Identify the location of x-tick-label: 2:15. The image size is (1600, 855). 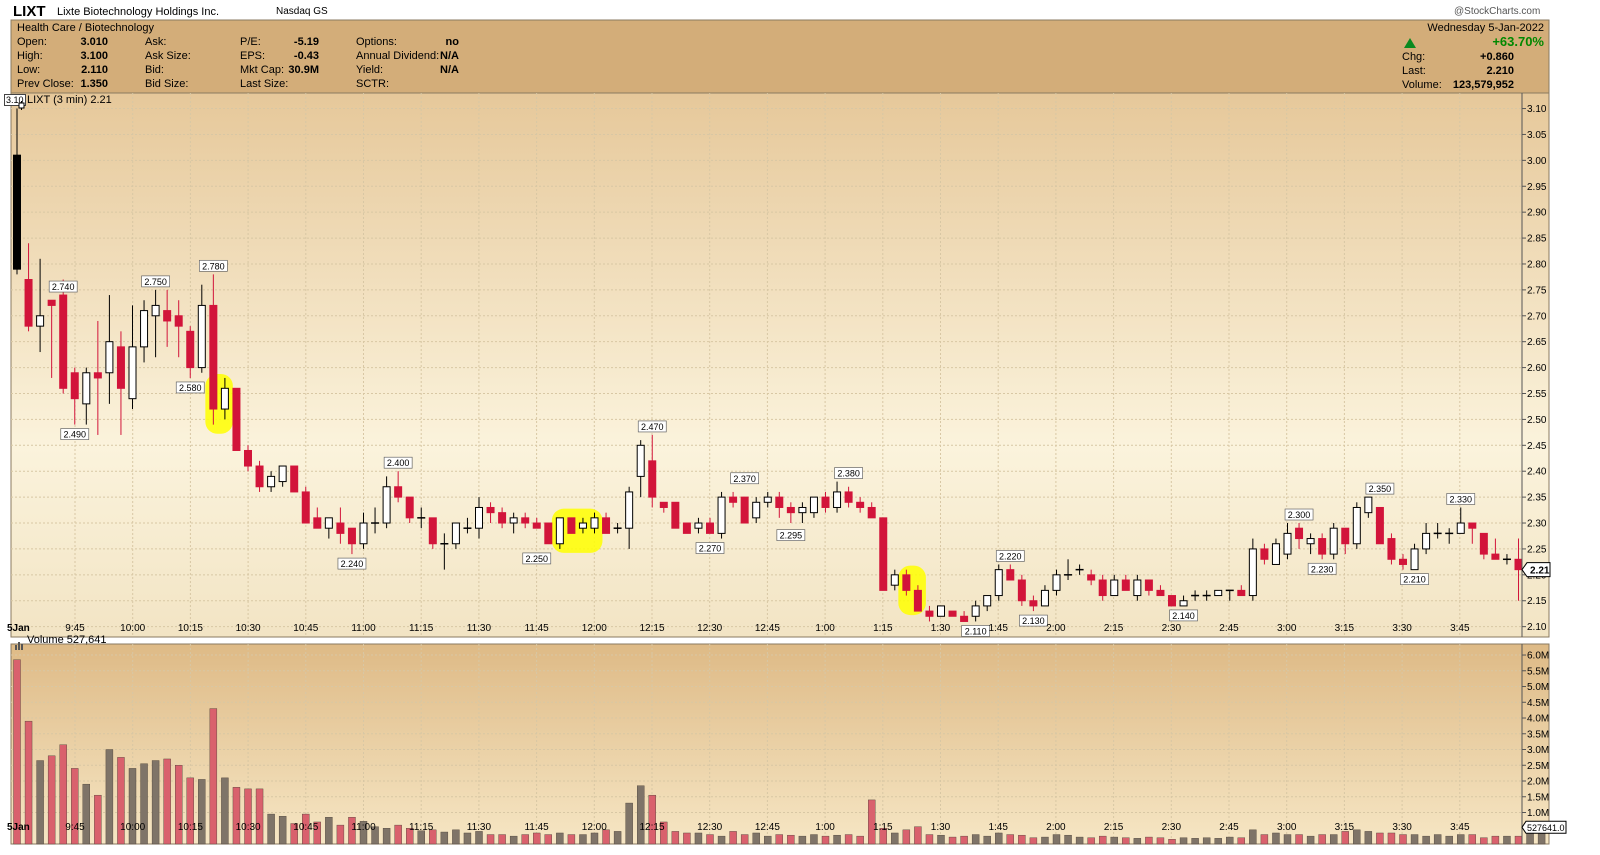
(1114, 628).